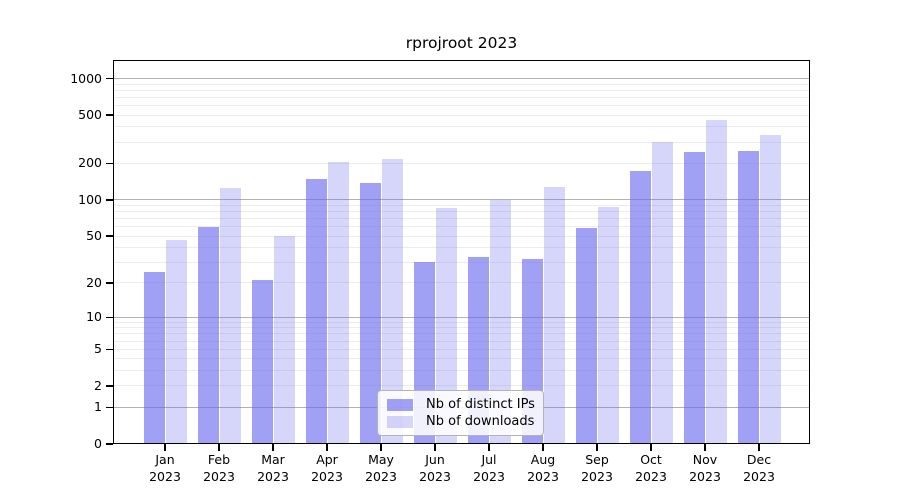 This screenshot has width=900, height=500. Describe the element at coordinates (90, 163) in the screenshot. I see `y-tick-label-200: 200` at that location.